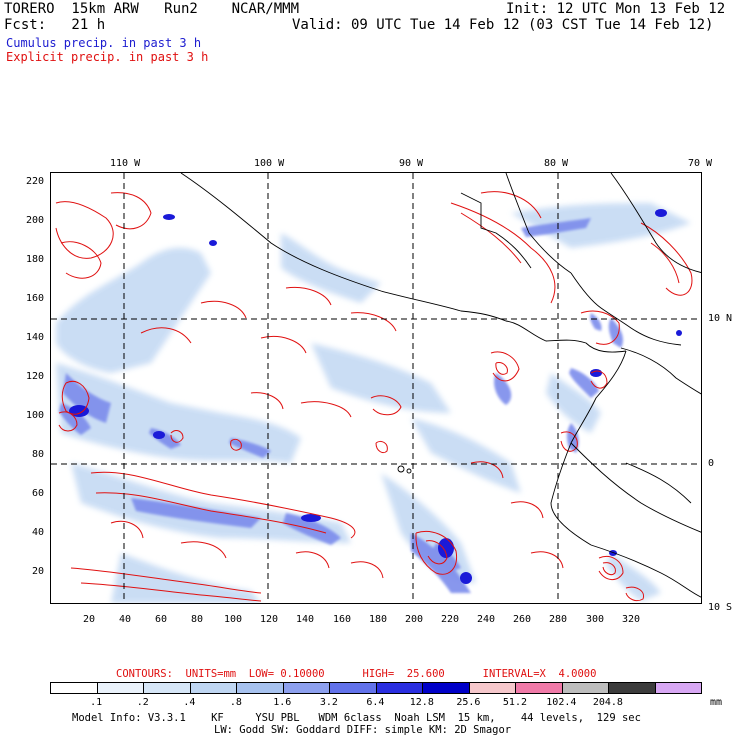  What do you see at coordinates (522, 619) in the screenshot?
I see `x-tick-260: 260` at bounding box center [522, 619].